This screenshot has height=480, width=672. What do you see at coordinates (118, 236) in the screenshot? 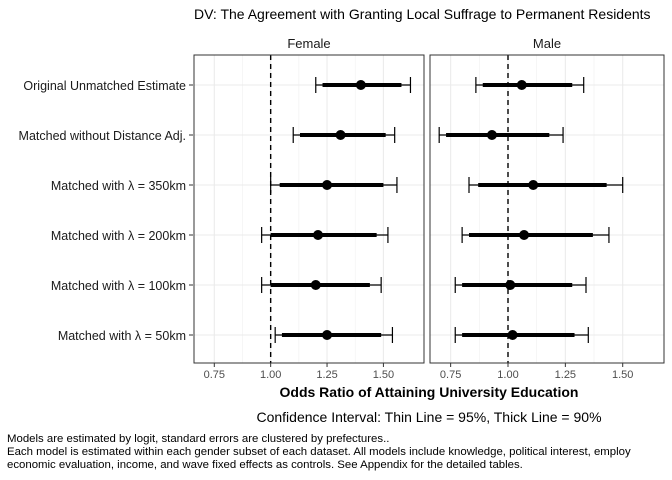
I see `category-label: Matched with λ = 200km` at bounding box center [118, 236].